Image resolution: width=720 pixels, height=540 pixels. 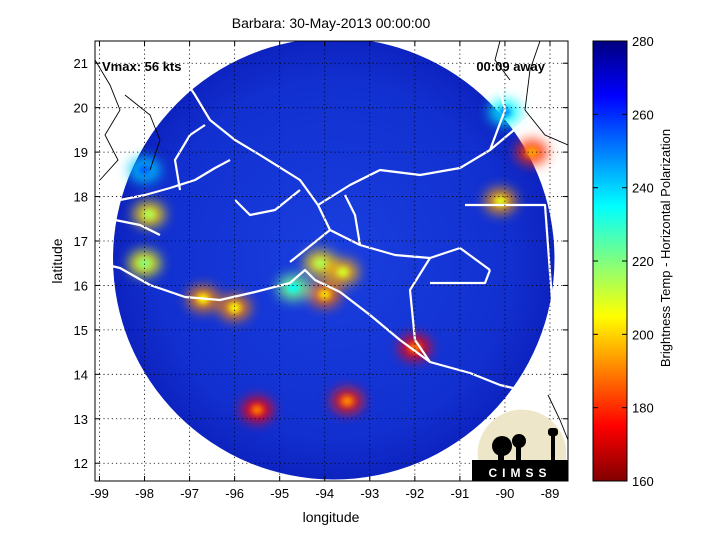 I want to click on time-away-annotation: 00:09 away, so click(x=510, y=66).